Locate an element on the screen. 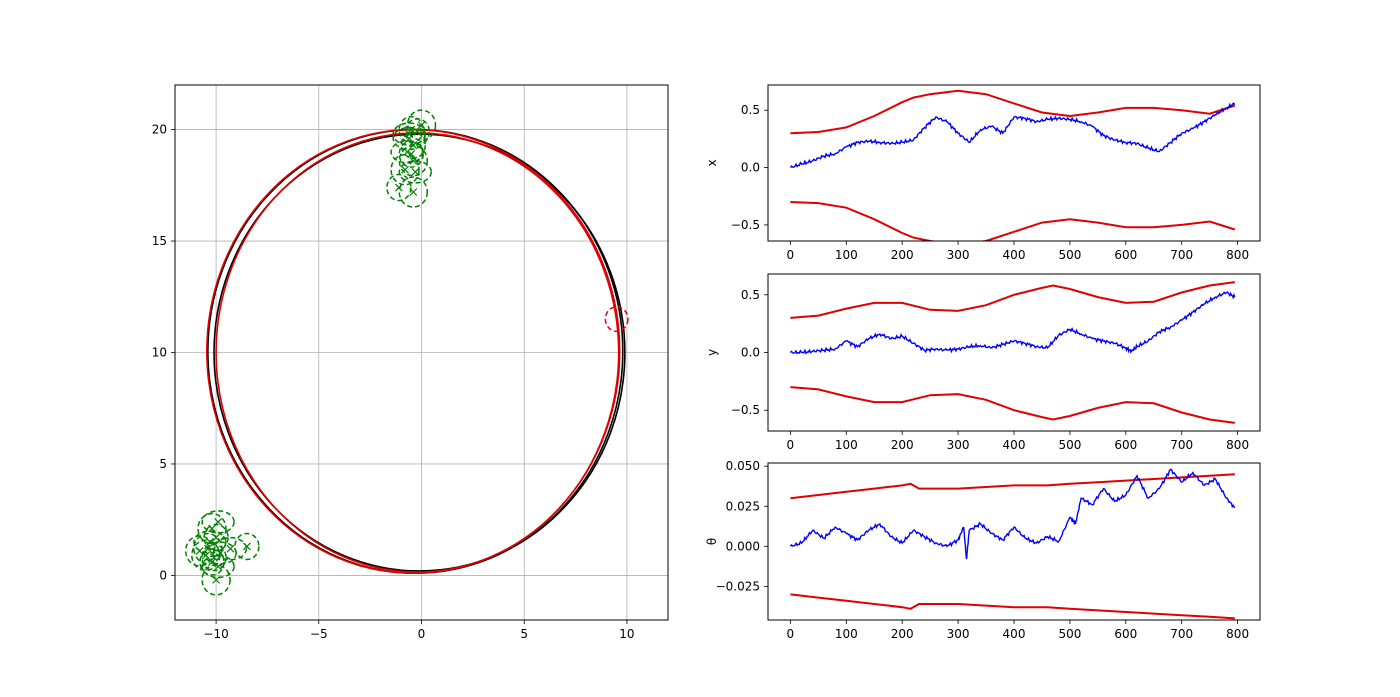 The width and height of the screenshot is (1400, 697). y-tick-label: 20 is located at coordinates (159, 130).